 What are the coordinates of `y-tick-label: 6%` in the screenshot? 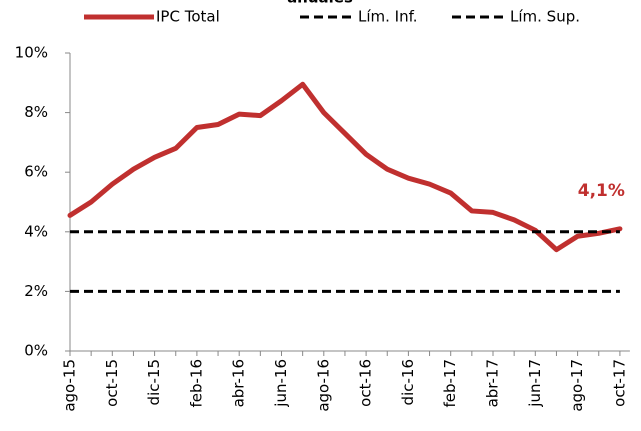 It's located at (36, 172).